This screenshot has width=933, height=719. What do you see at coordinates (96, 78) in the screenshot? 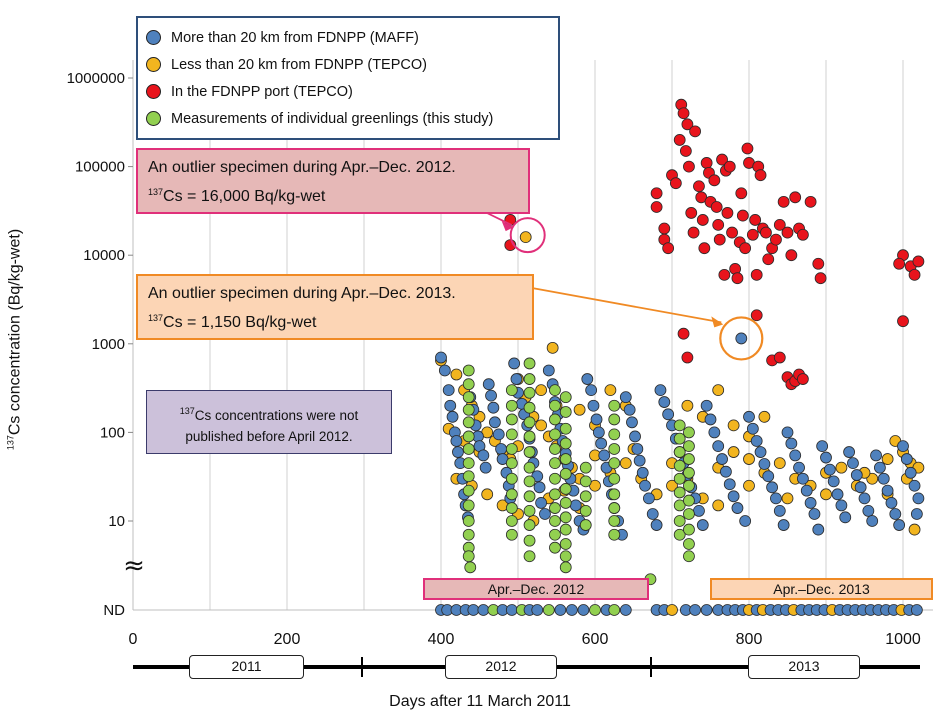
I see `y-tick-label: 1000000` at bounding box center [96, 78].